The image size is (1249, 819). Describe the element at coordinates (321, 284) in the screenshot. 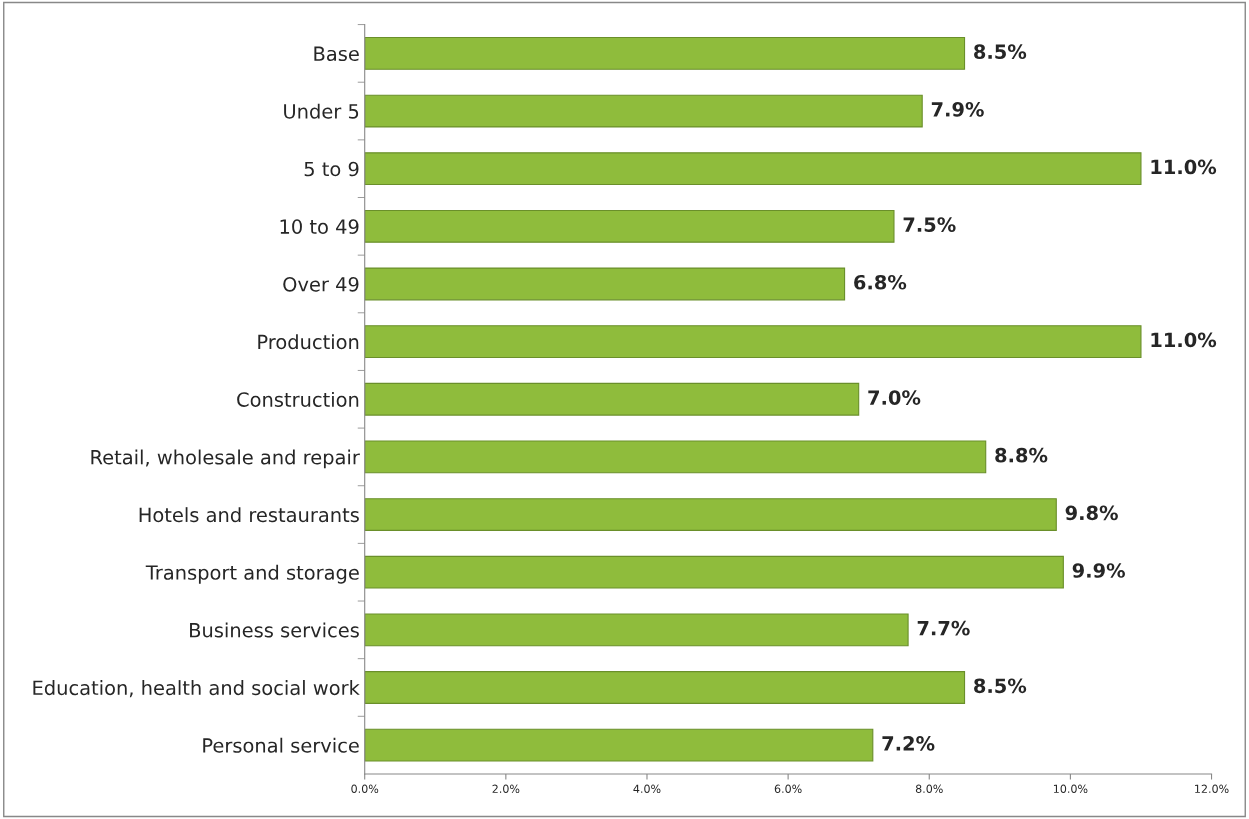

I see `y-tick-label: Over 49` at that location.